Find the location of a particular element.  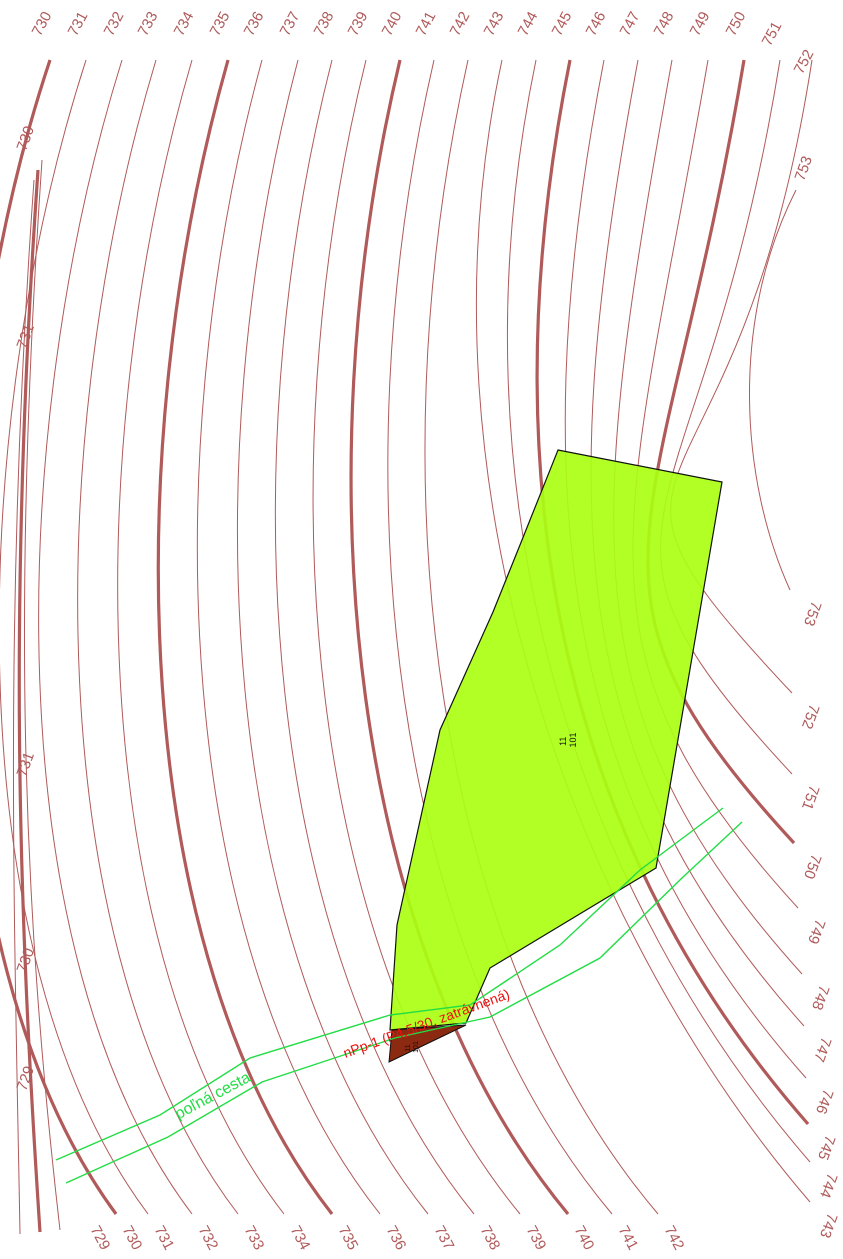

contour-label-top: 747 is located at coordinates (630, 24).